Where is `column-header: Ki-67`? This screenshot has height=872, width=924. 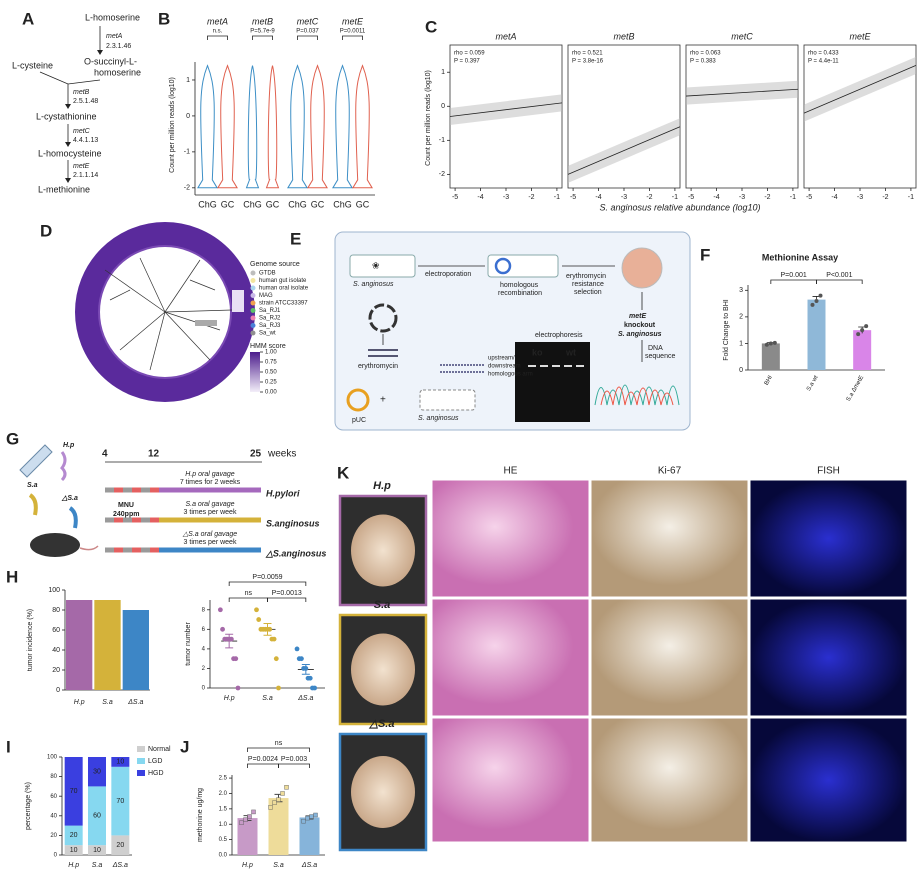
column-header: Ki-67 is located at coordinates (670, 471).